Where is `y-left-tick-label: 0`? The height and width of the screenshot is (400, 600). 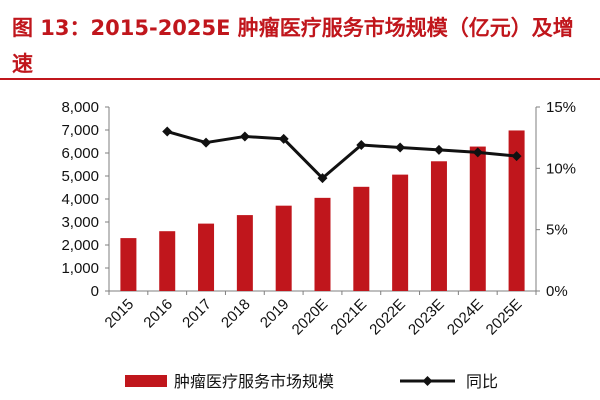
y-left-tick-label: 0 is located at coordinates (95, 291).